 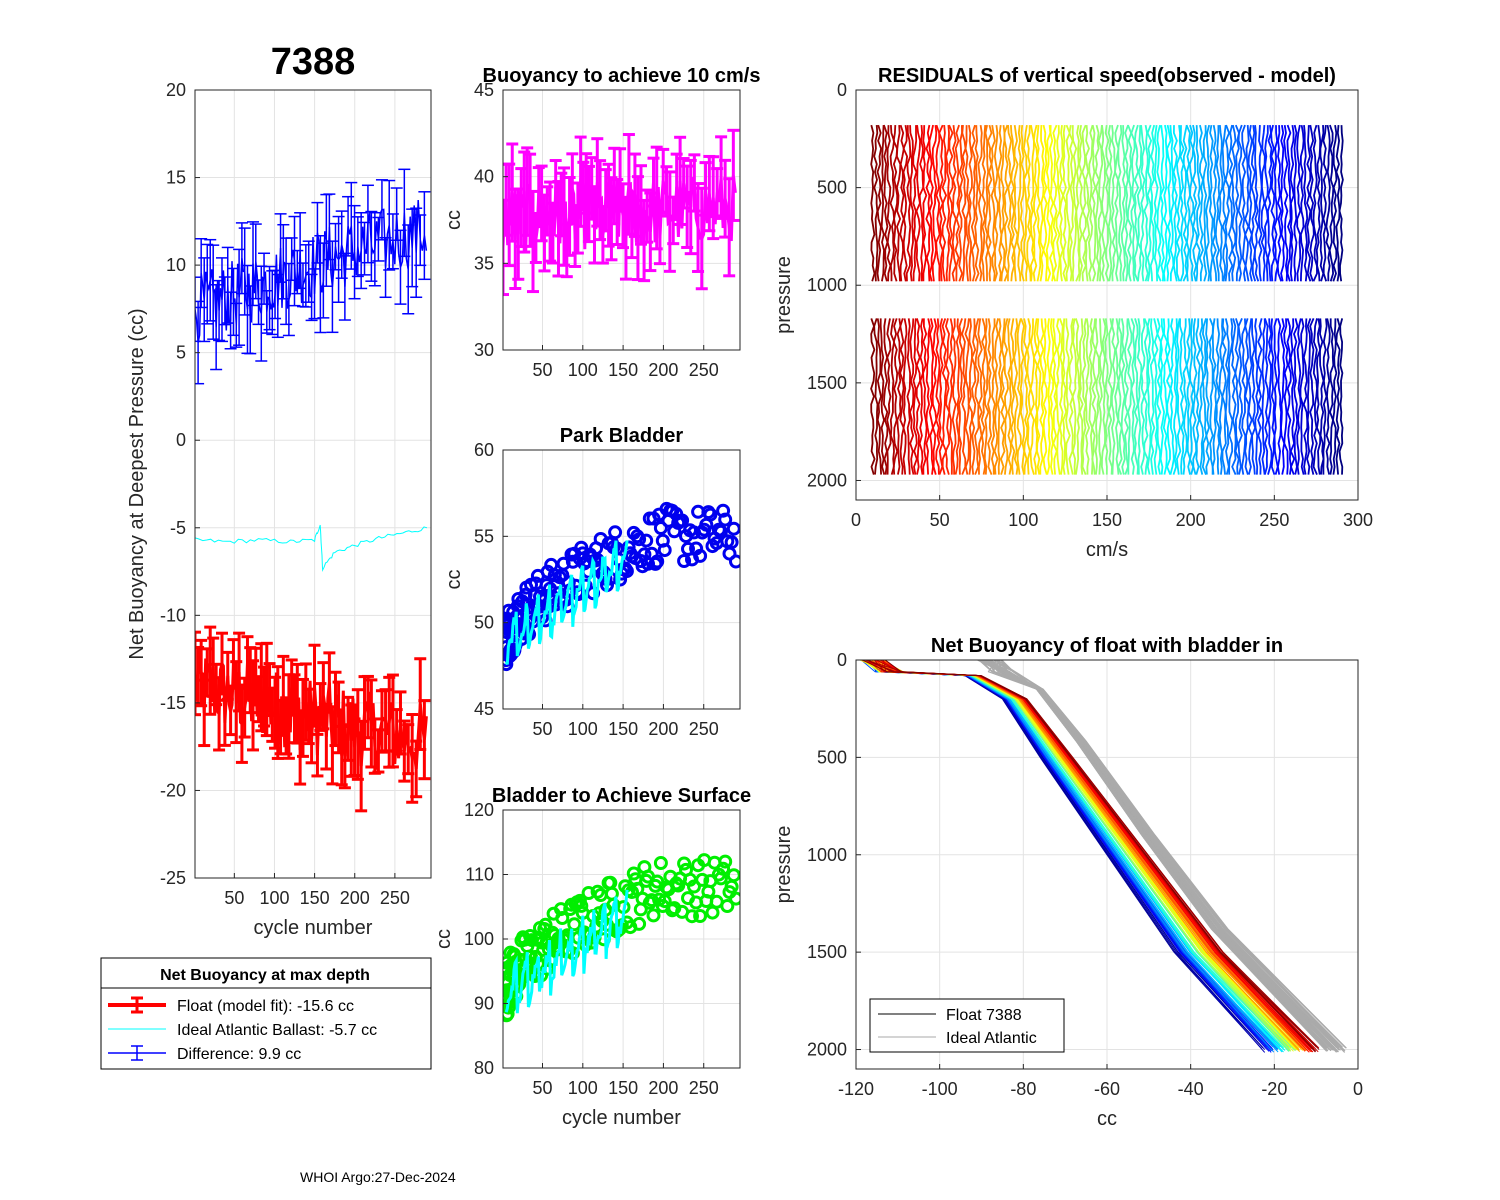 I want to click on park_bladder-x-tick-label: 50, so click(x=542, y=729).